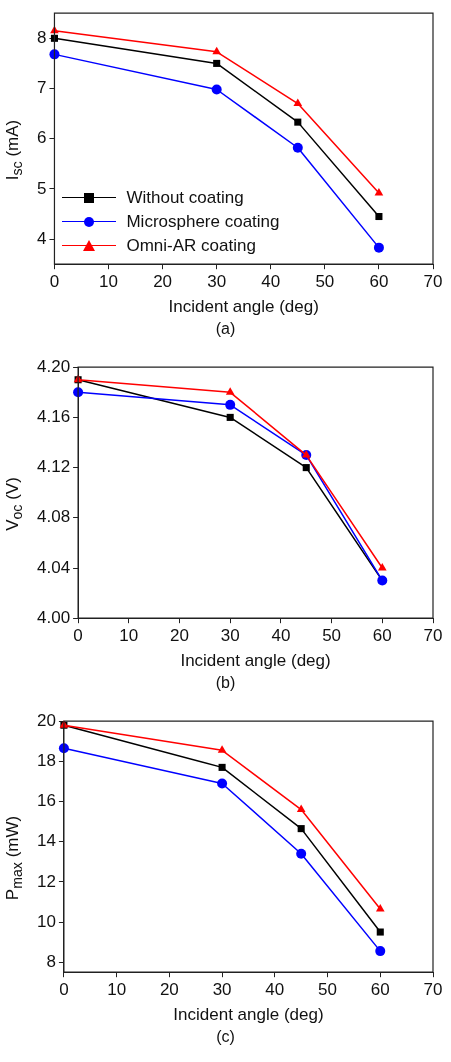 The width and height of the screenshot is (451, 1062). Describe the element at coordinates (46, 921) in the screenshot. I see `y-tick-label: 10` at that location.